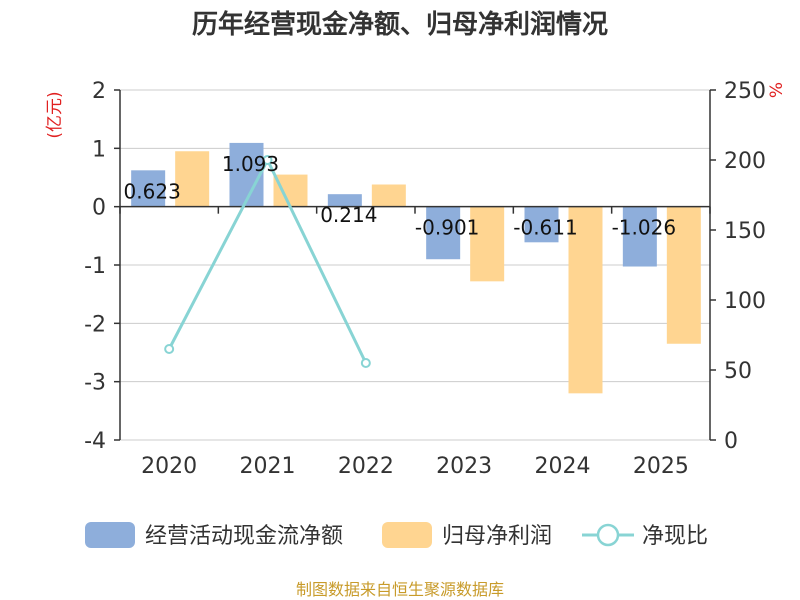 The image size is (800, 600). Describe the element at coordinates (745, 301) in the screenshot. I see `right-axis-tick-label: 100` at that location.